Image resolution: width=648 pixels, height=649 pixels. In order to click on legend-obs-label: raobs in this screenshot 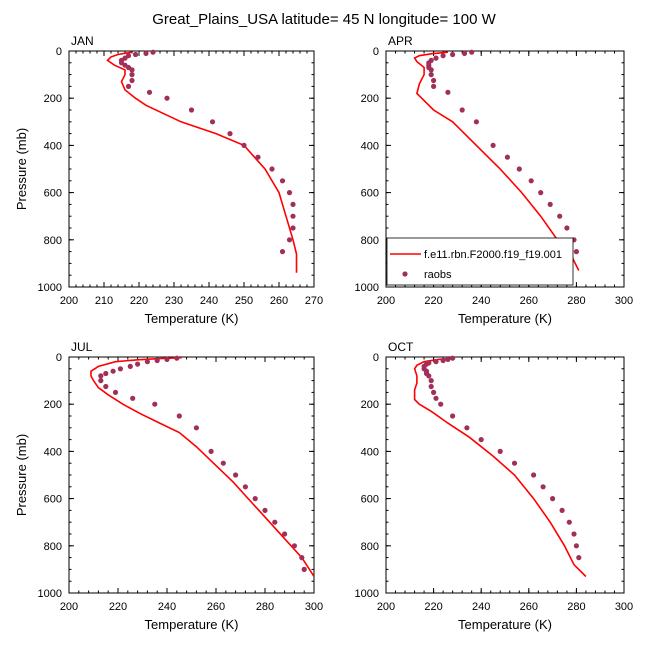, I will do `click(438, 275)`.